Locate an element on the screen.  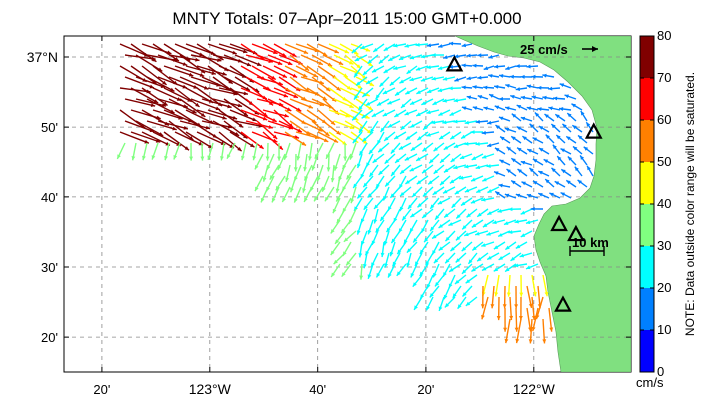
colorbar-tick-label: 20 is located at coordinates (664, 287).